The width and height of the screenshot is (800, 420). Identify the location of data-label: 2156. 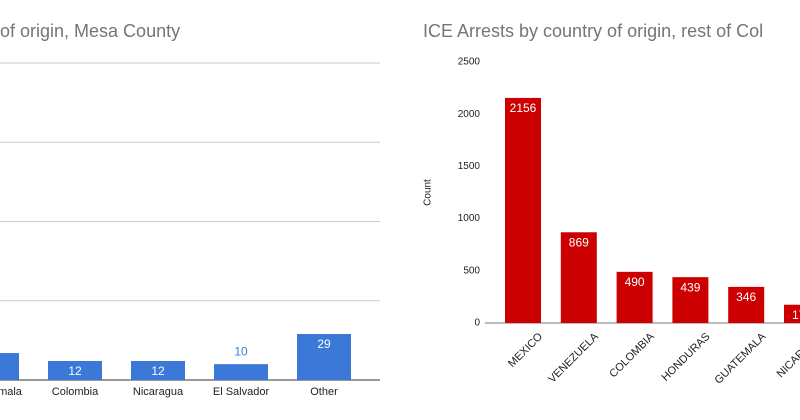
(523, 108).